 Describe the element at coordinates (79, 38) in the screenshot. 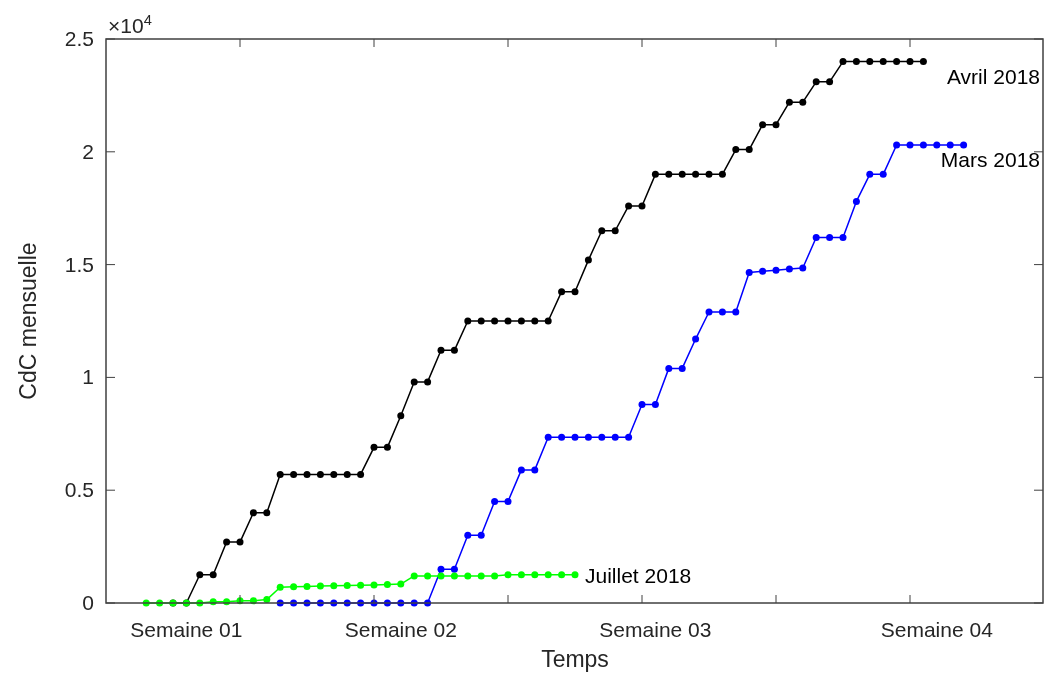

I see `y-tick-label: 2.5` at that location.